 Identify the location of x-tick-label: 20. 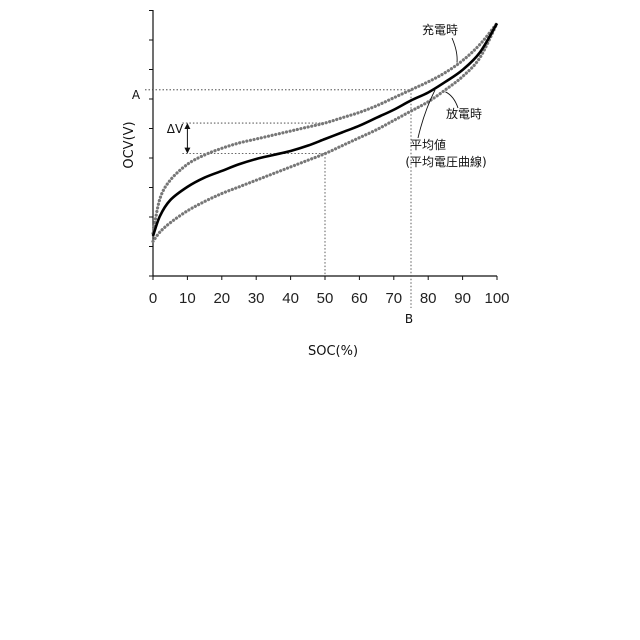
(221, 298).